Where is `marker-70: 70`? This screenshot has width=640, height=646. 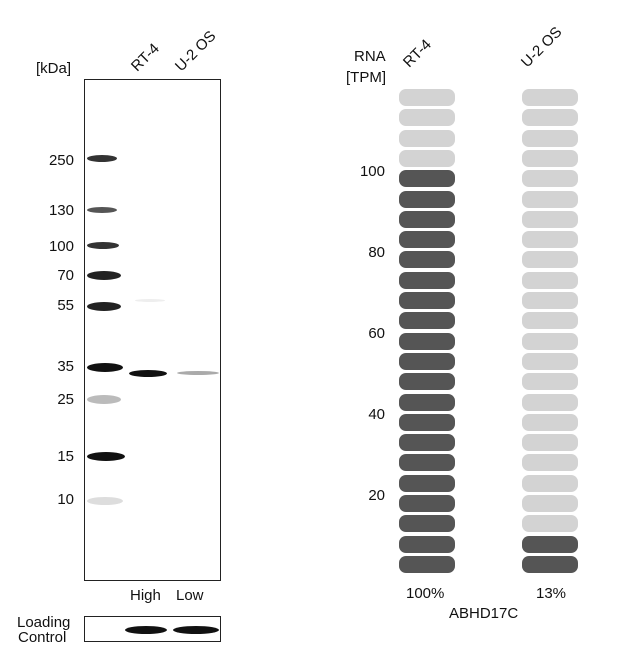
marker-70: 70 is located at coordinates (65, 275).